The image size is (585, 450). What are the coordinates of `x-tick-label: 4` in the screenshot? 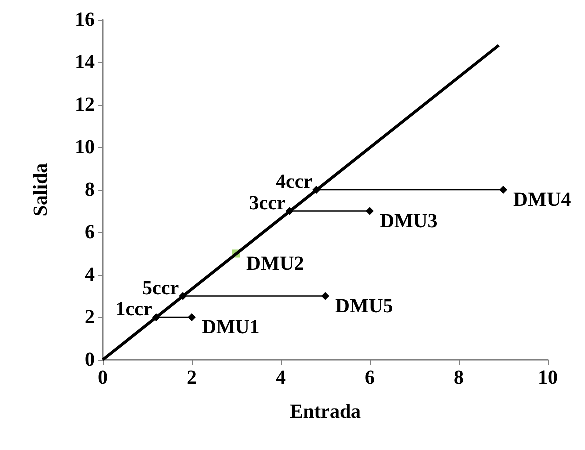 It's located at (281, 378).